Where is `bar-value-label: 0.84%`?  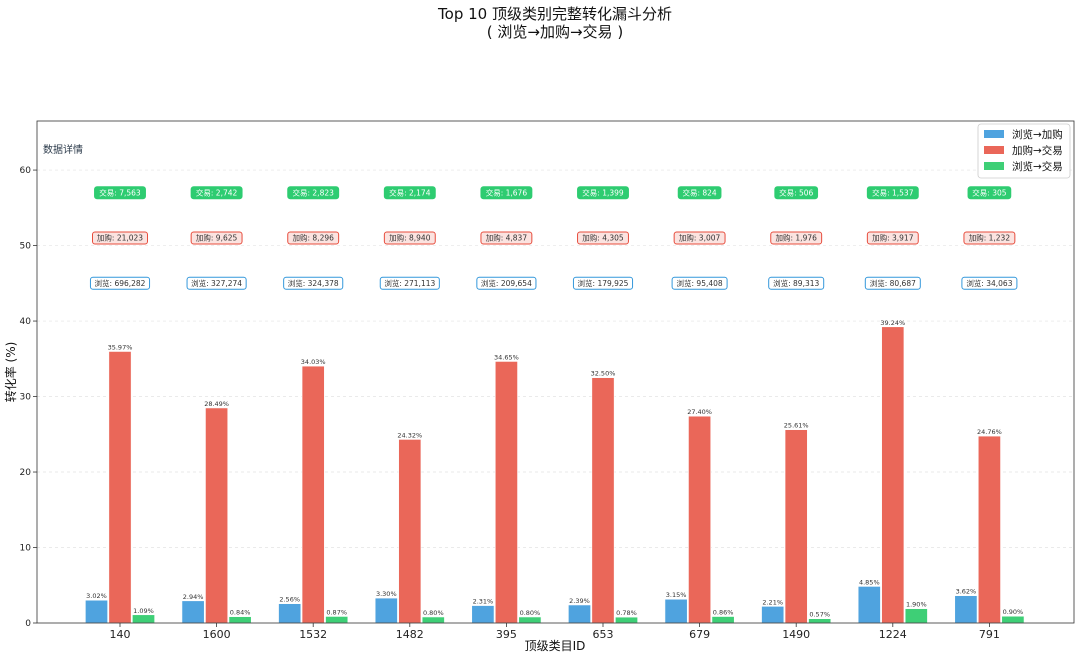
bar-value-label: 0.84% is located at coordinates (240, 613).